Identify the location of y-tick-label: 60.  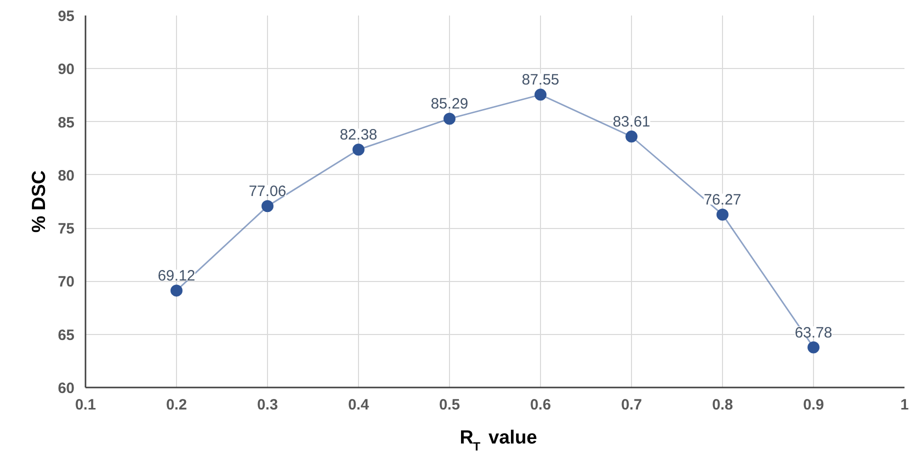
(66, 388).